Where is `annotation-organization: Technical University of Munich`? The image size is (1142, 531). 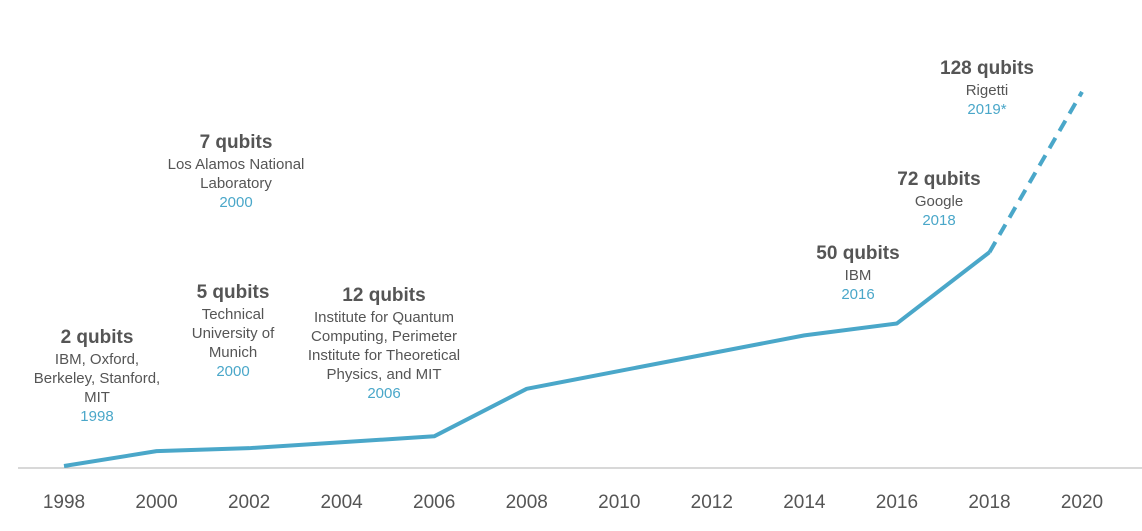 annotation-organization: Technical University of Munich is located at coordinates (233, 333).